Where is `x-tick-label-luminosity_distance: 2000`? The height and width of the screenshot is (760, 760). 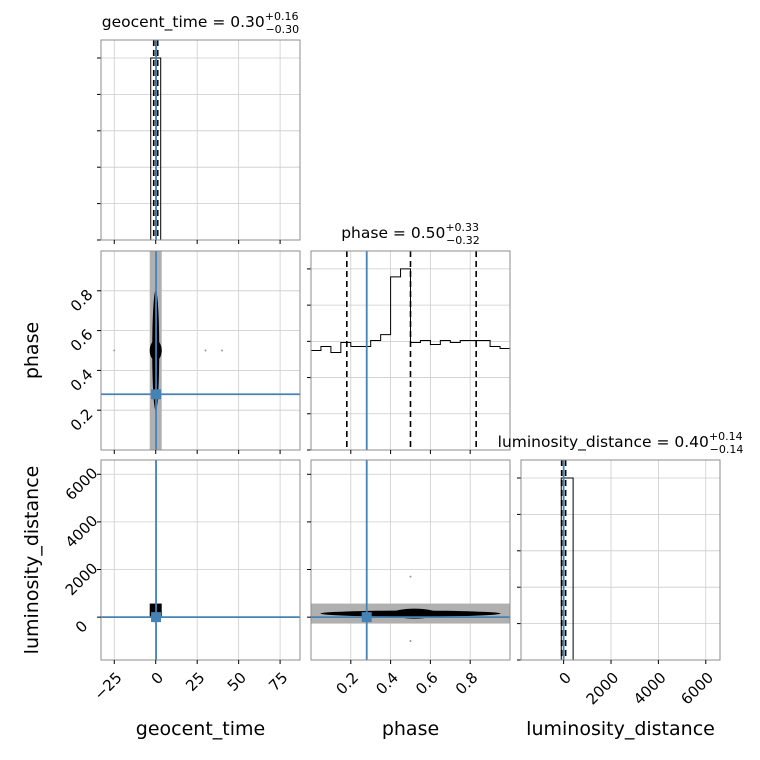
x-tick-label-luminosity_distance: 2000 is located at coordinates (603, 689).